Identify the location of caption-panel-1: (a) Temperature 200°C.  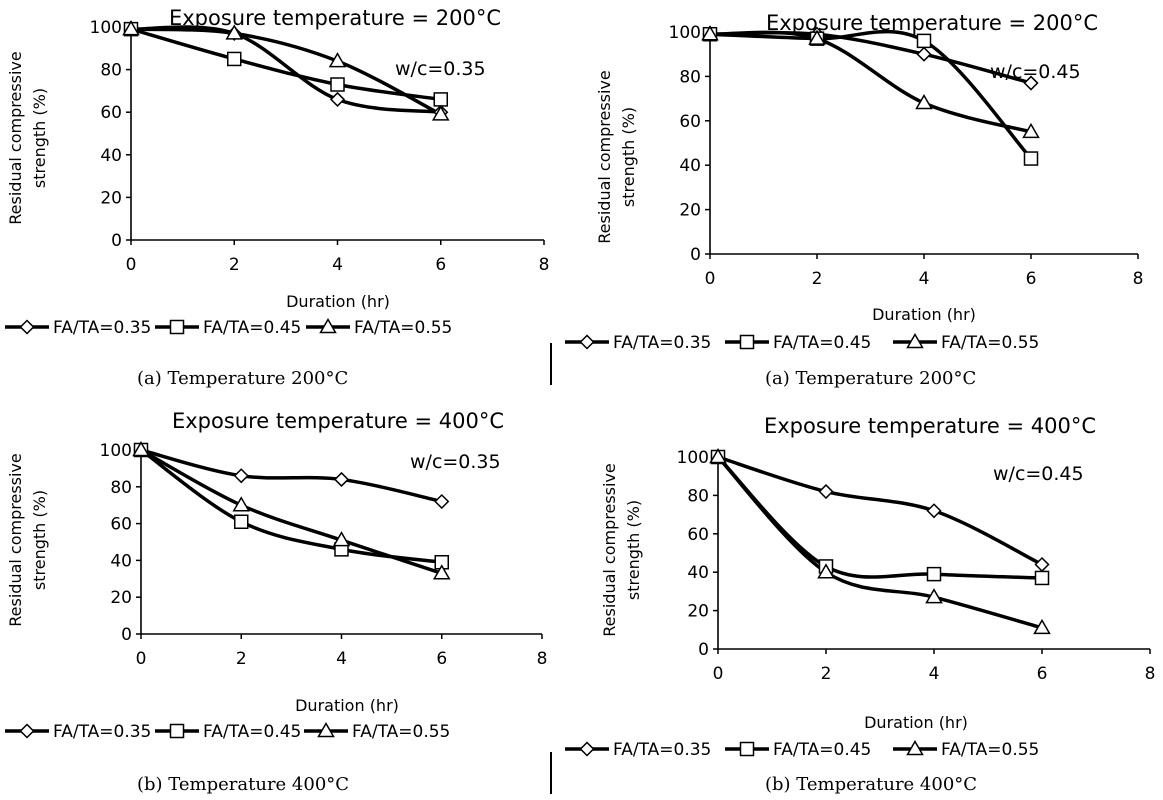
(243, 378).